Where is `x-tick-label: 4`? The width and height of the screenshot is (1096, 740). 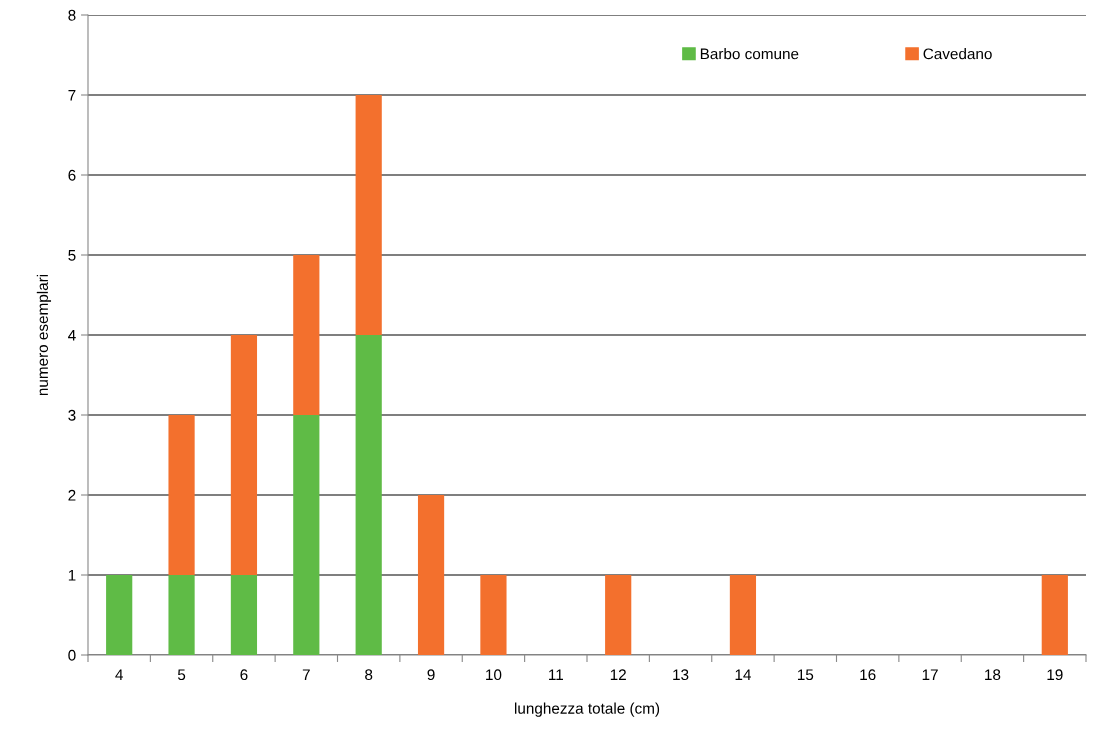 x-tick-label: 4 is located at coordinates (119, 674).